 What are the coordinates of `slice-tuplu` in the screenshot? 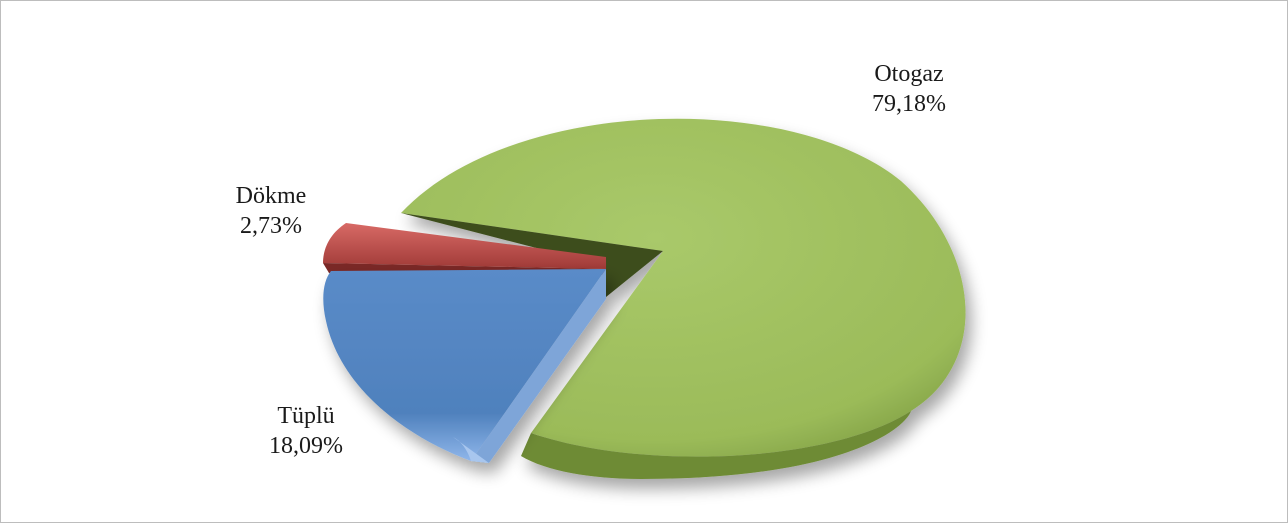 It's located at (464, 366).